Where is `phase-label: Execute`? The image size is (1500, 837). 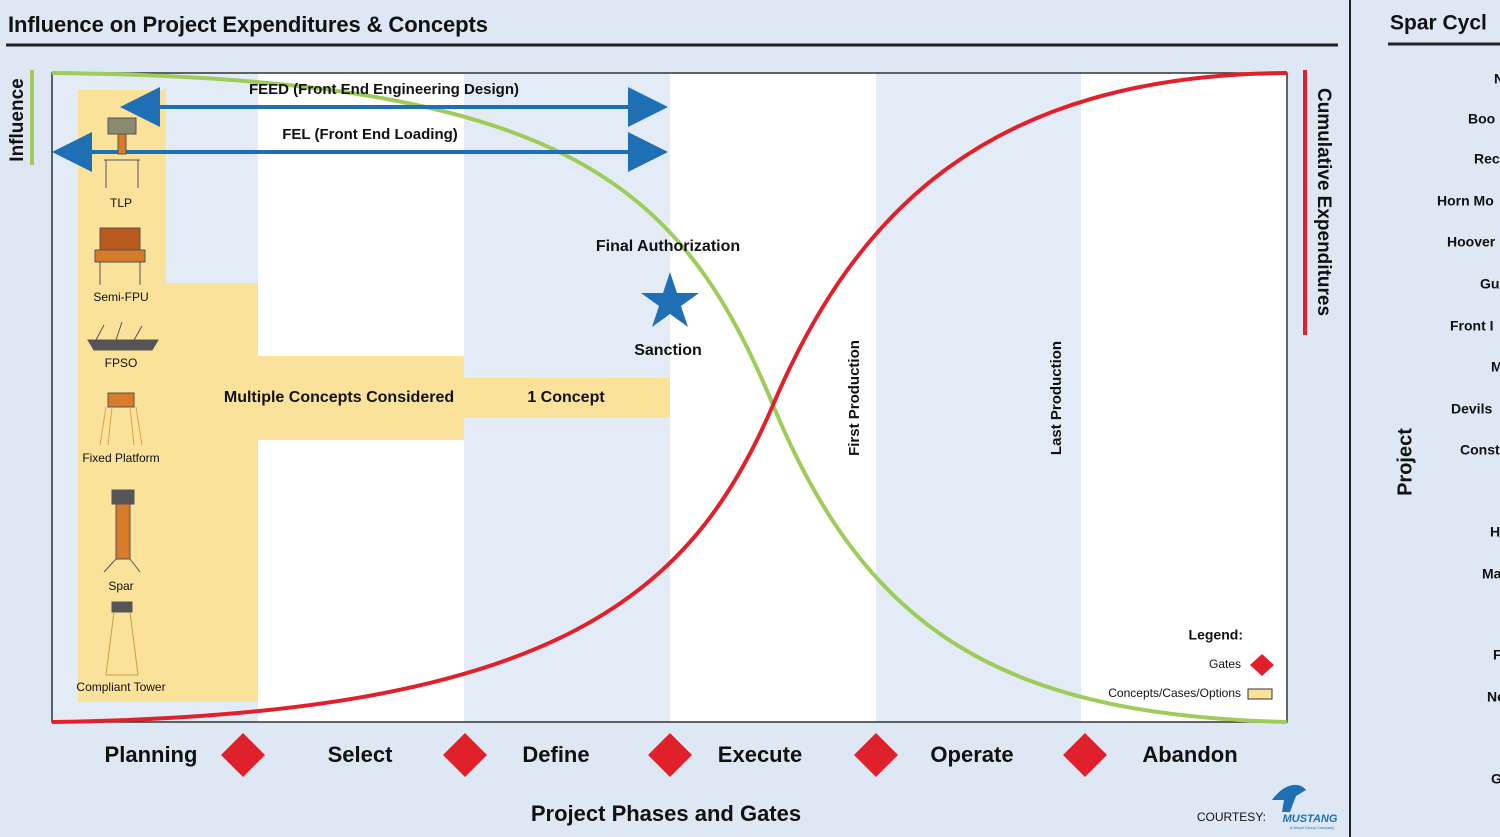 phase-label: Execute is located at coordinates (760, 754).